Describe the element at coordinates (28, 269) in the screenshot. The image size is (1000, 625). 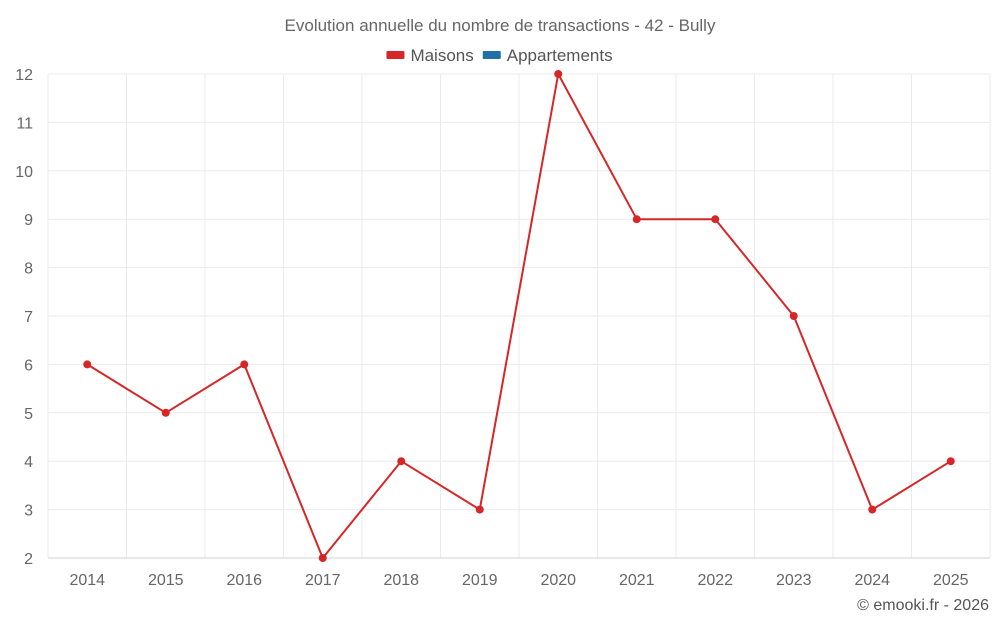
I see `y-tick-label: 8` at that location.